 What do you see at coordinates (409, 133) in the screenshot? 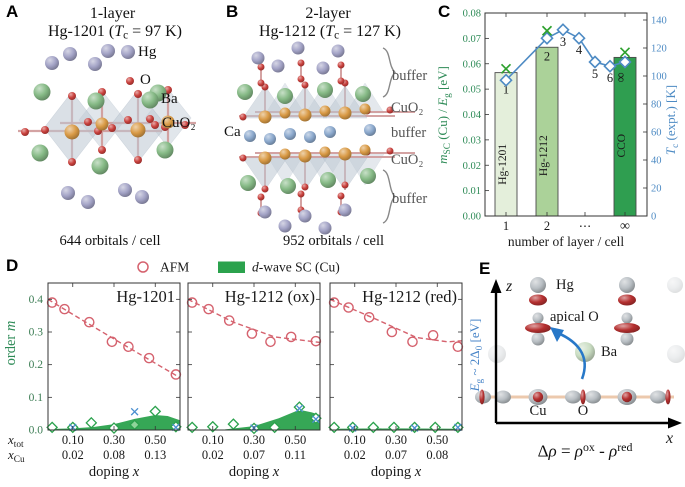
I see `layer-label-buffer-mid: buffer` at bounding box center [409, 133].